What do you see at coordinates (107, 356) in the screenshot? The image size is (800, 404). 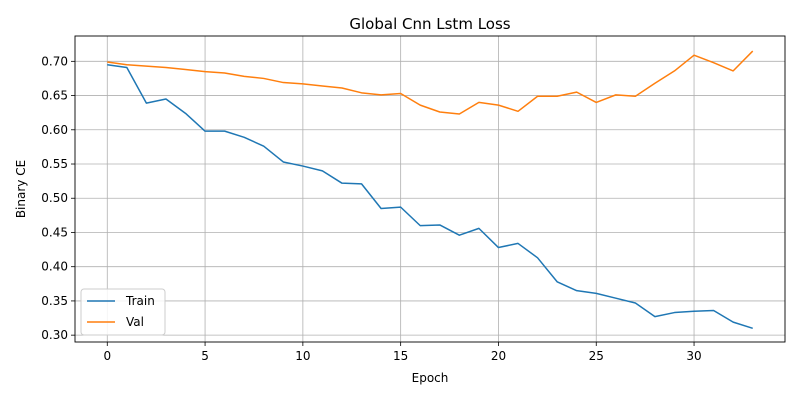 I see `x-tick-label: 0` at bounding box center [107, 356].